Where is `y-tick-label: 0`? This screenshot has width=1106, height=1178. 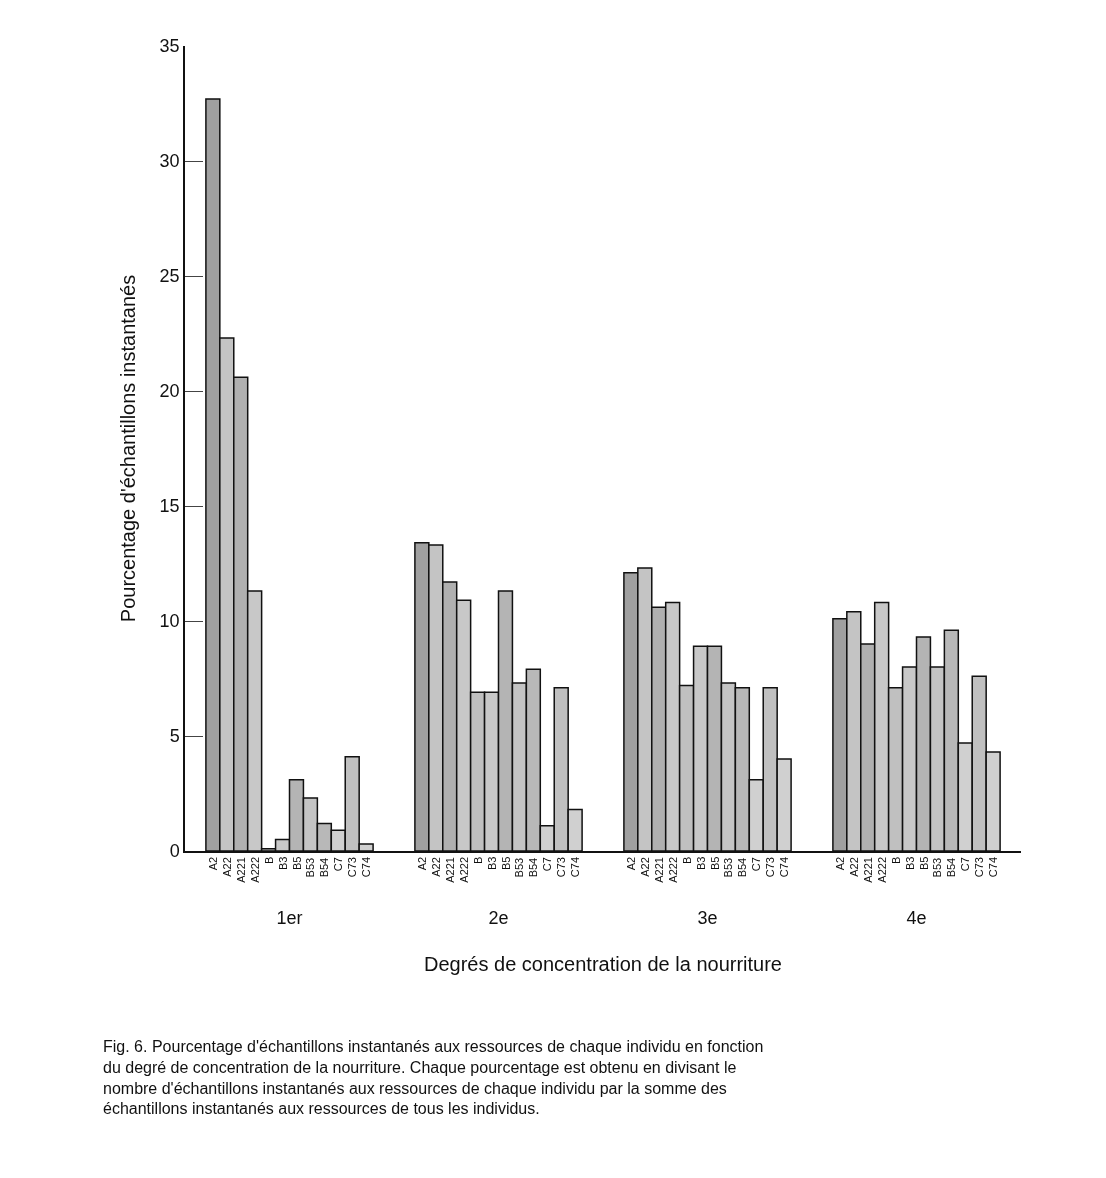
y-tick-label: 0 is located at coordinates (174, 851).